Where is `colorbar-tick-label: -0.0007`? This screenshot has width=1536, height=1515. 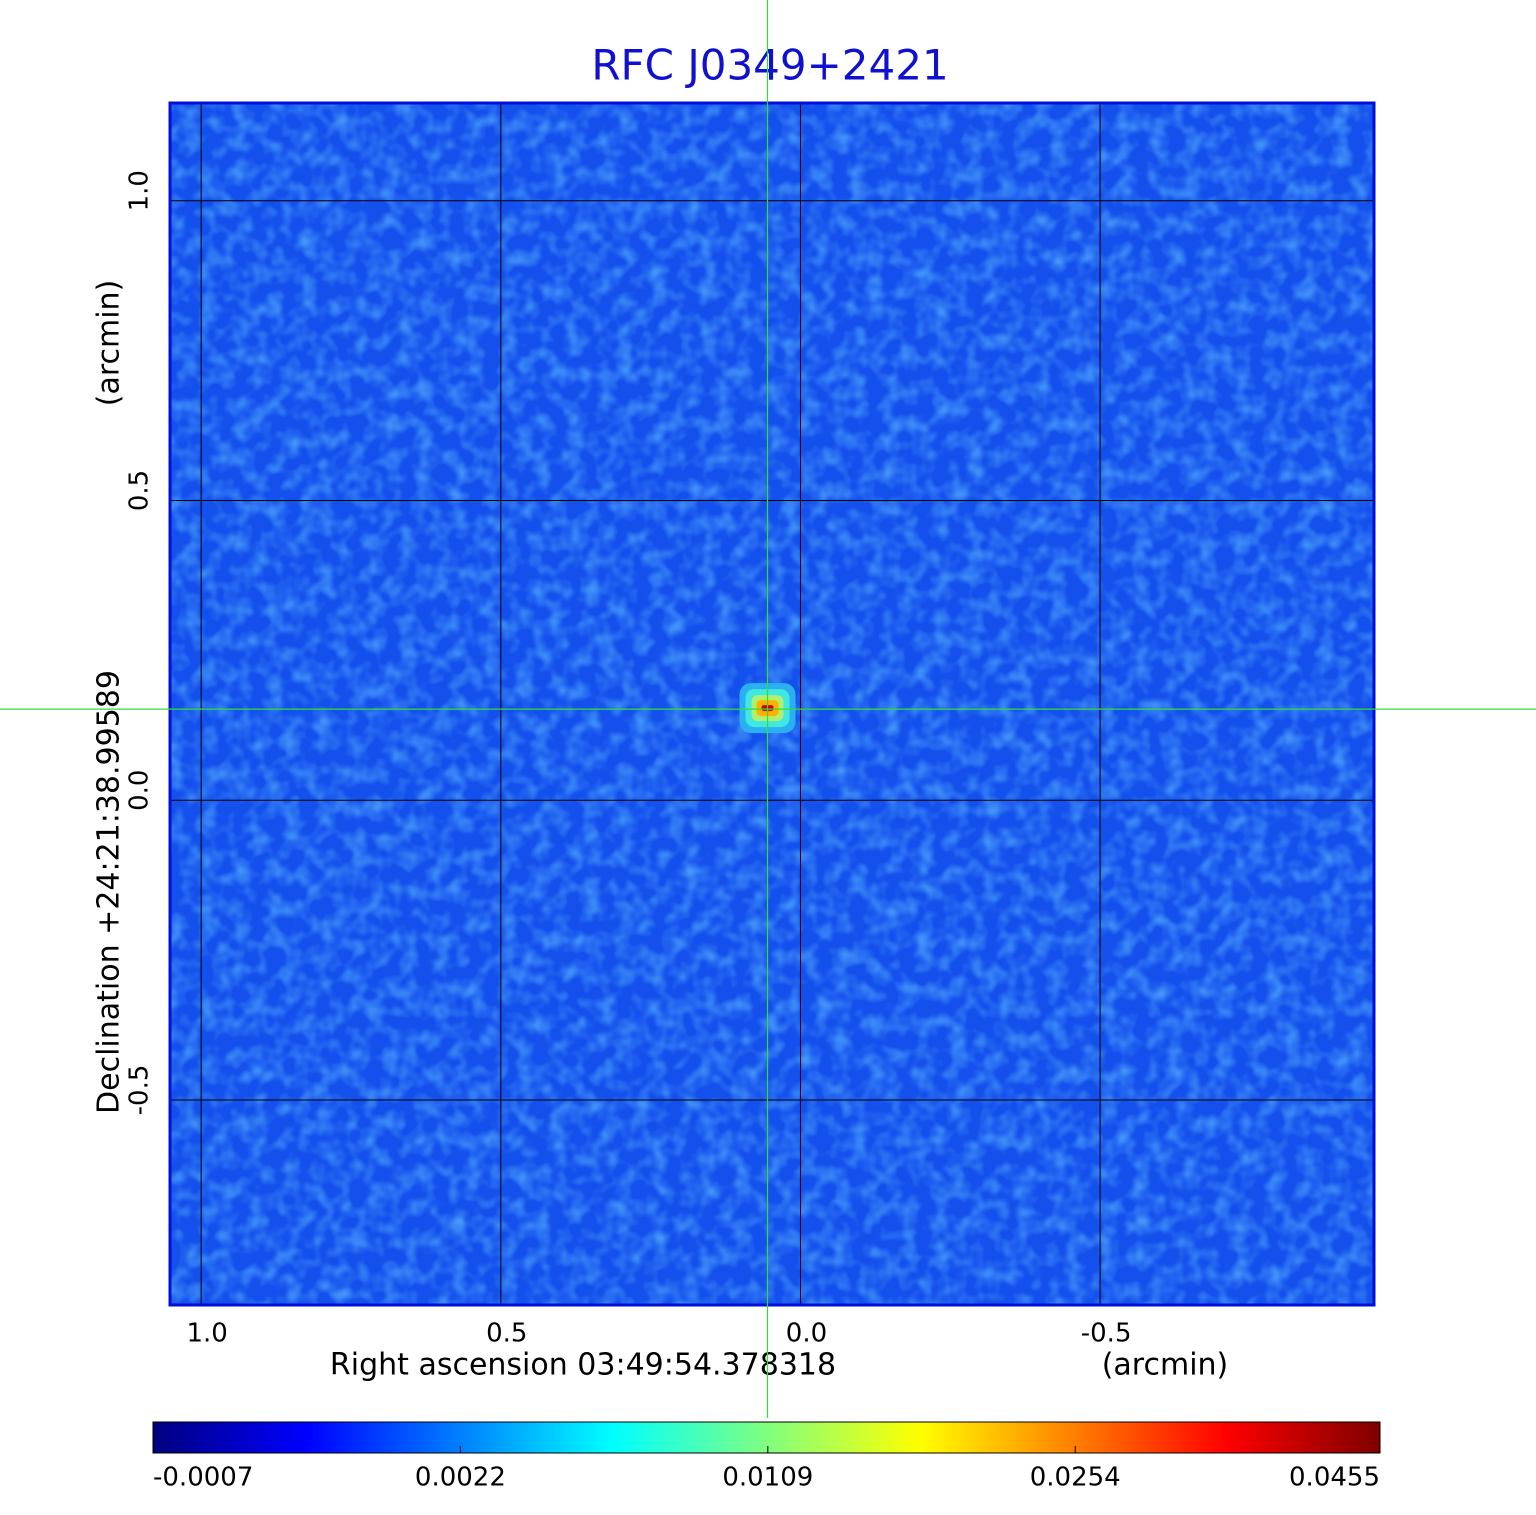
colorbar-tick-label: -0.0007 is located at coordinates (203, 1478).